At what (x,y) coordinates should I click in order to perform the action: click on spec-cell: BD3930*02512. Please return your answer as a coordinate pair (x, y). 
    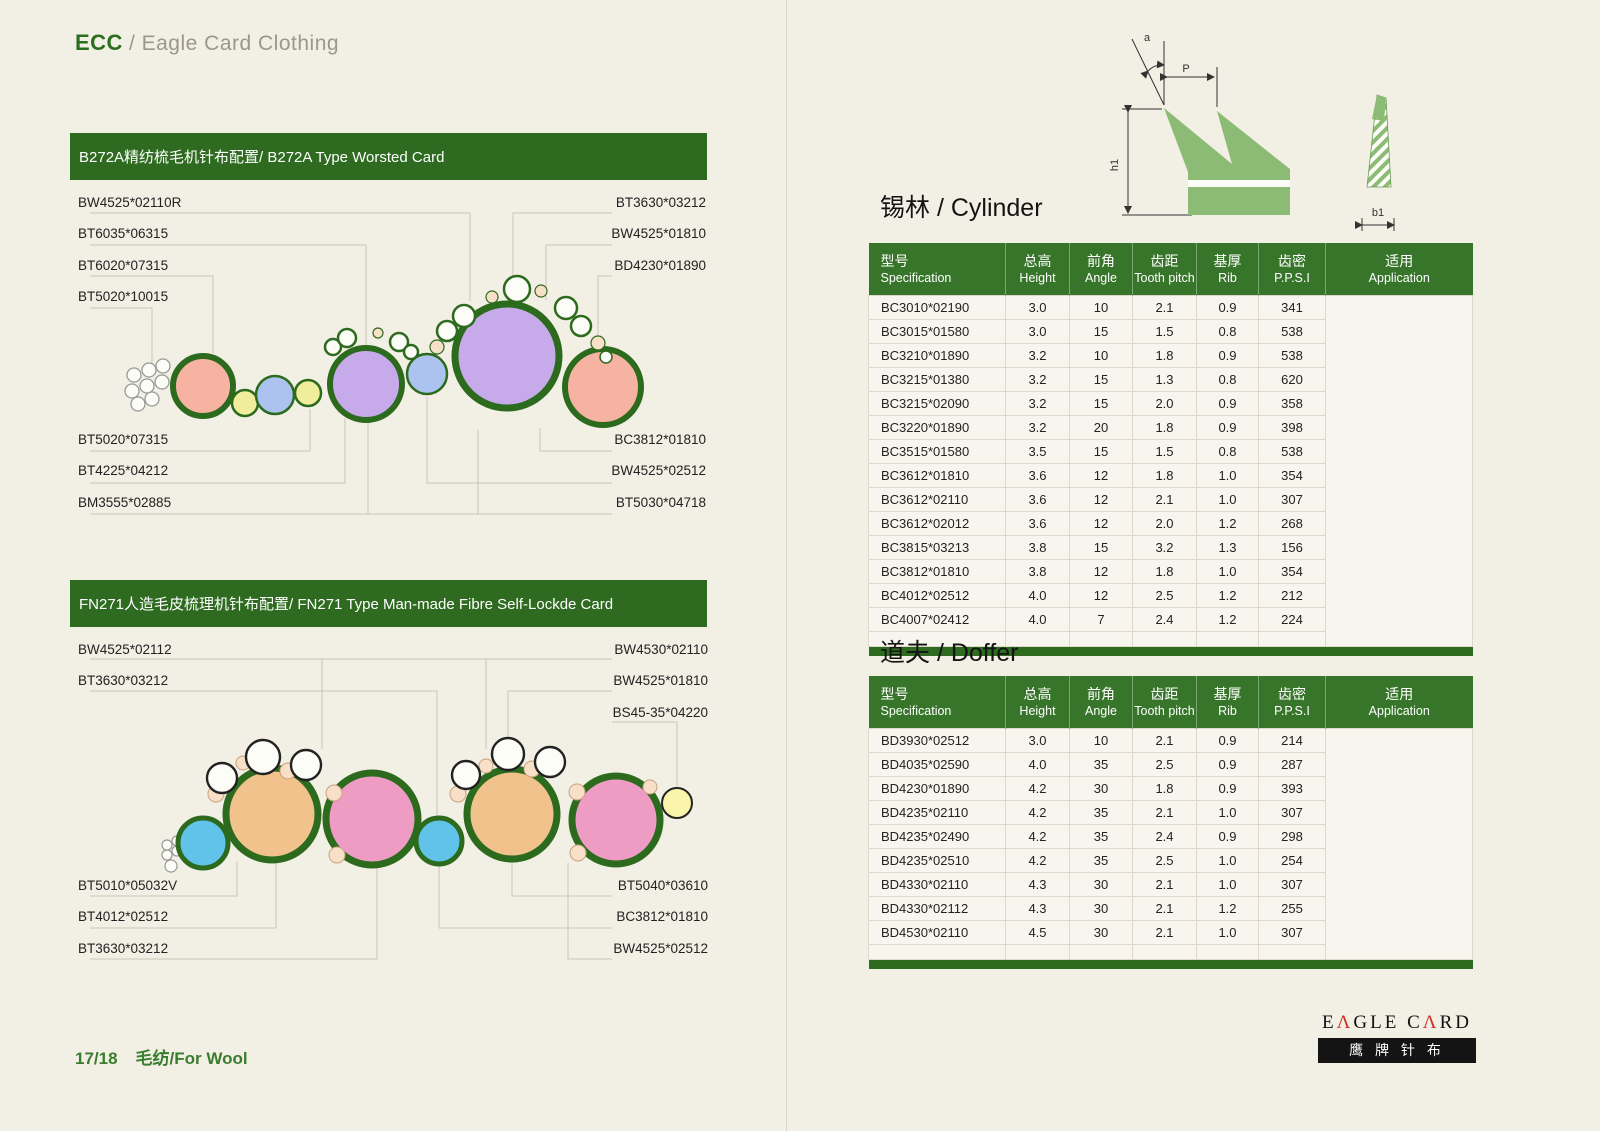
    Looking at the image, I should click on (937, 740).